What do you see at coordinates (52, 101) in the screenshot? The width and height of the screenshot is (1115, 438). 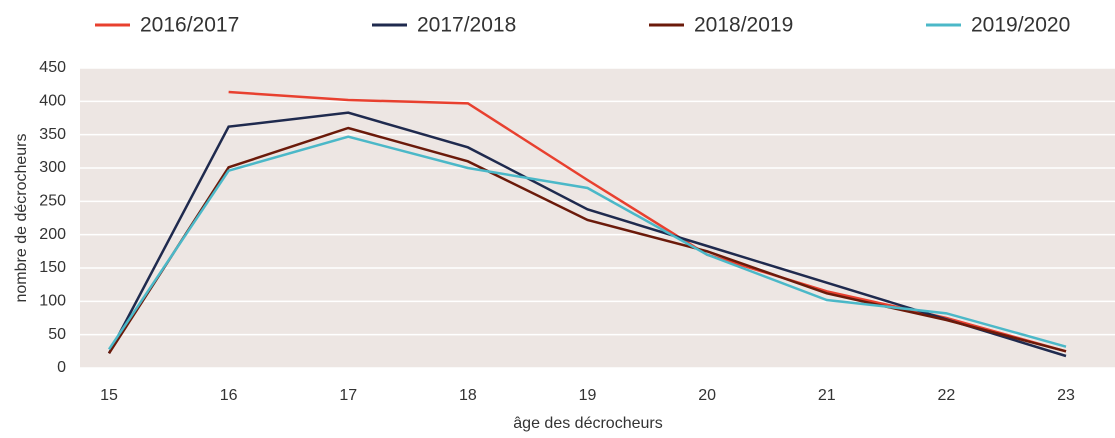 I see `y-tick-label: 400` at bounding box center [52, 101].